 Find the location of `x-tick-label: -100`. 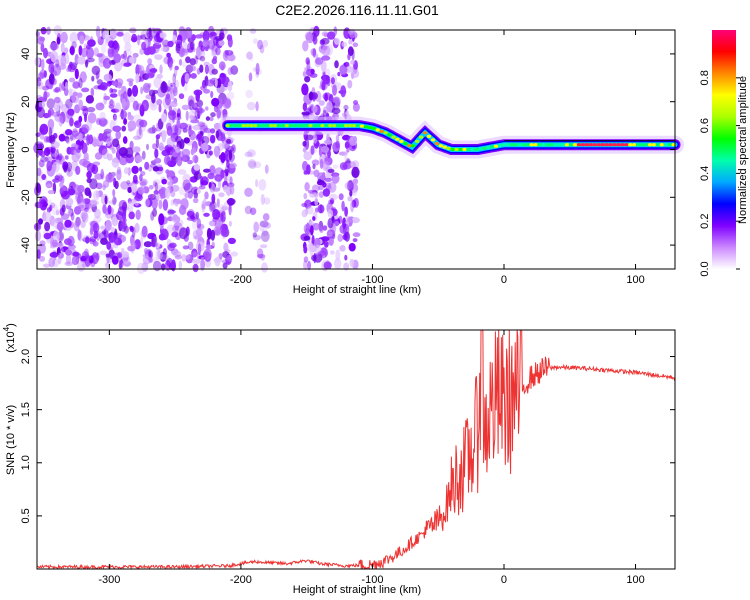

x-tick-label: -100 is located at coordinates (372, 280).